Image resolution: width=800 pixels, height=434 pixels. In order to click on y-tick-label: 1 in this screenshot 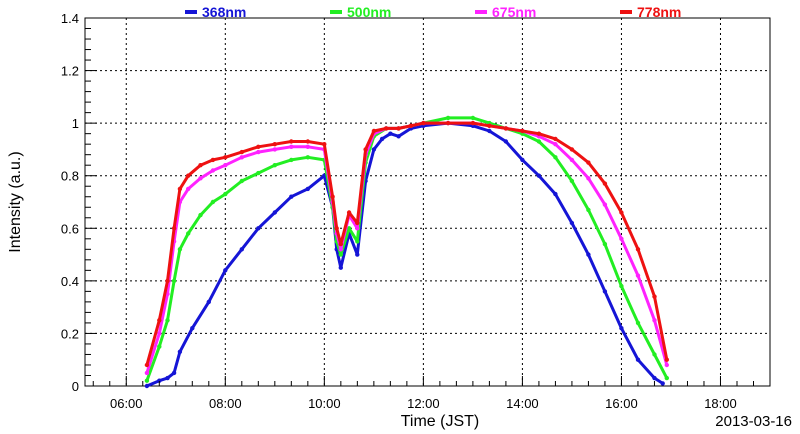, I will do `click(75, 123)`.